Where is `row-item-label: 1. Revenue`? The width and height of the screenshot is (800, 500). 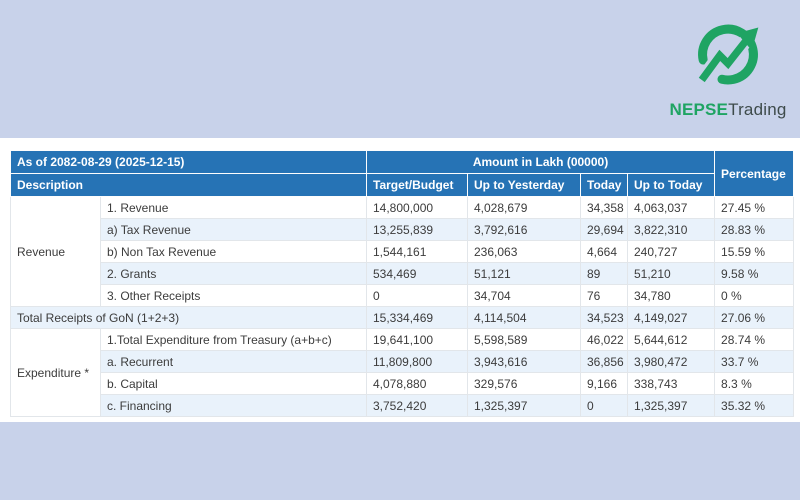
row-item-label: 1. Revenue is located at coordinates (233, 207).